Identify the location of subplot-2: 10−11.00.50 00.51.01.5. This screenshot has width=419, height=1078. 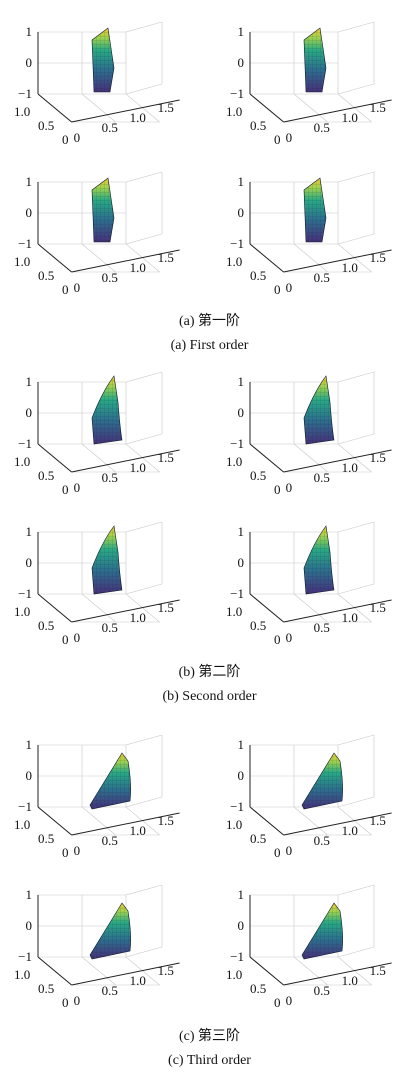
(309, 84).